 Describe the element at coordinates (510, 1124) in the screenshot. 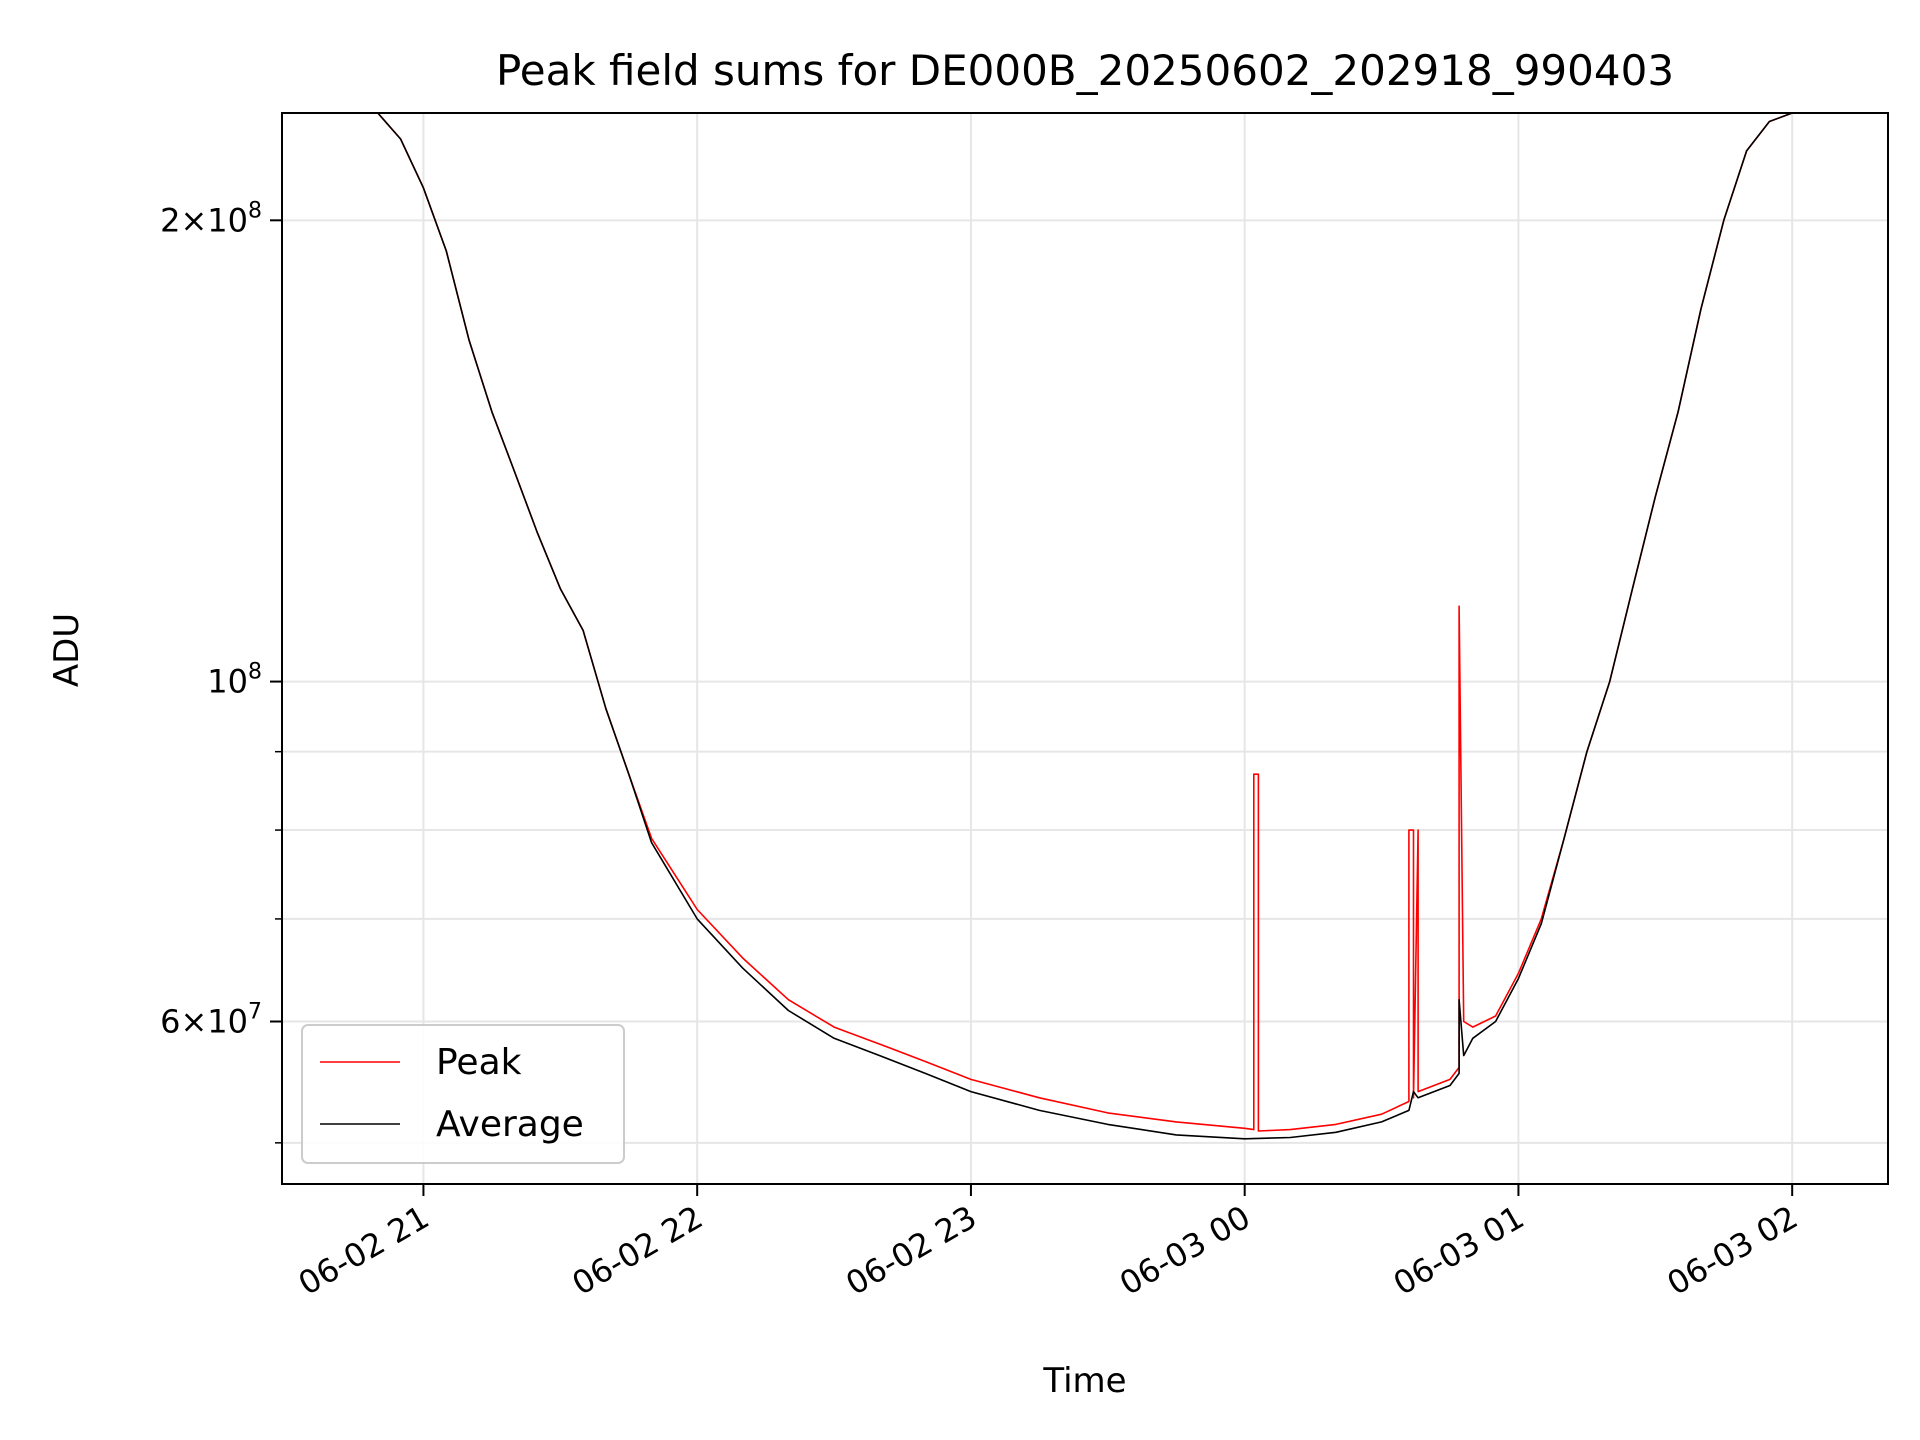

I see `legend-label-average: Average` at that location.